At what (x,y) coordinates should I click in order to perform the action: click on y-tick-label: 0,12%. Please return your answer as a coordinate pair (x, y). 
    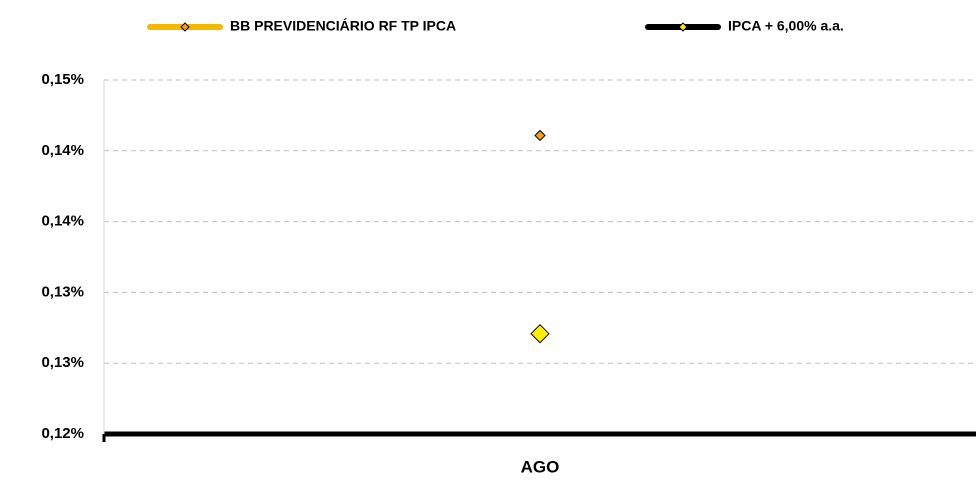
    Looking at the image, I should click on (62, 433).